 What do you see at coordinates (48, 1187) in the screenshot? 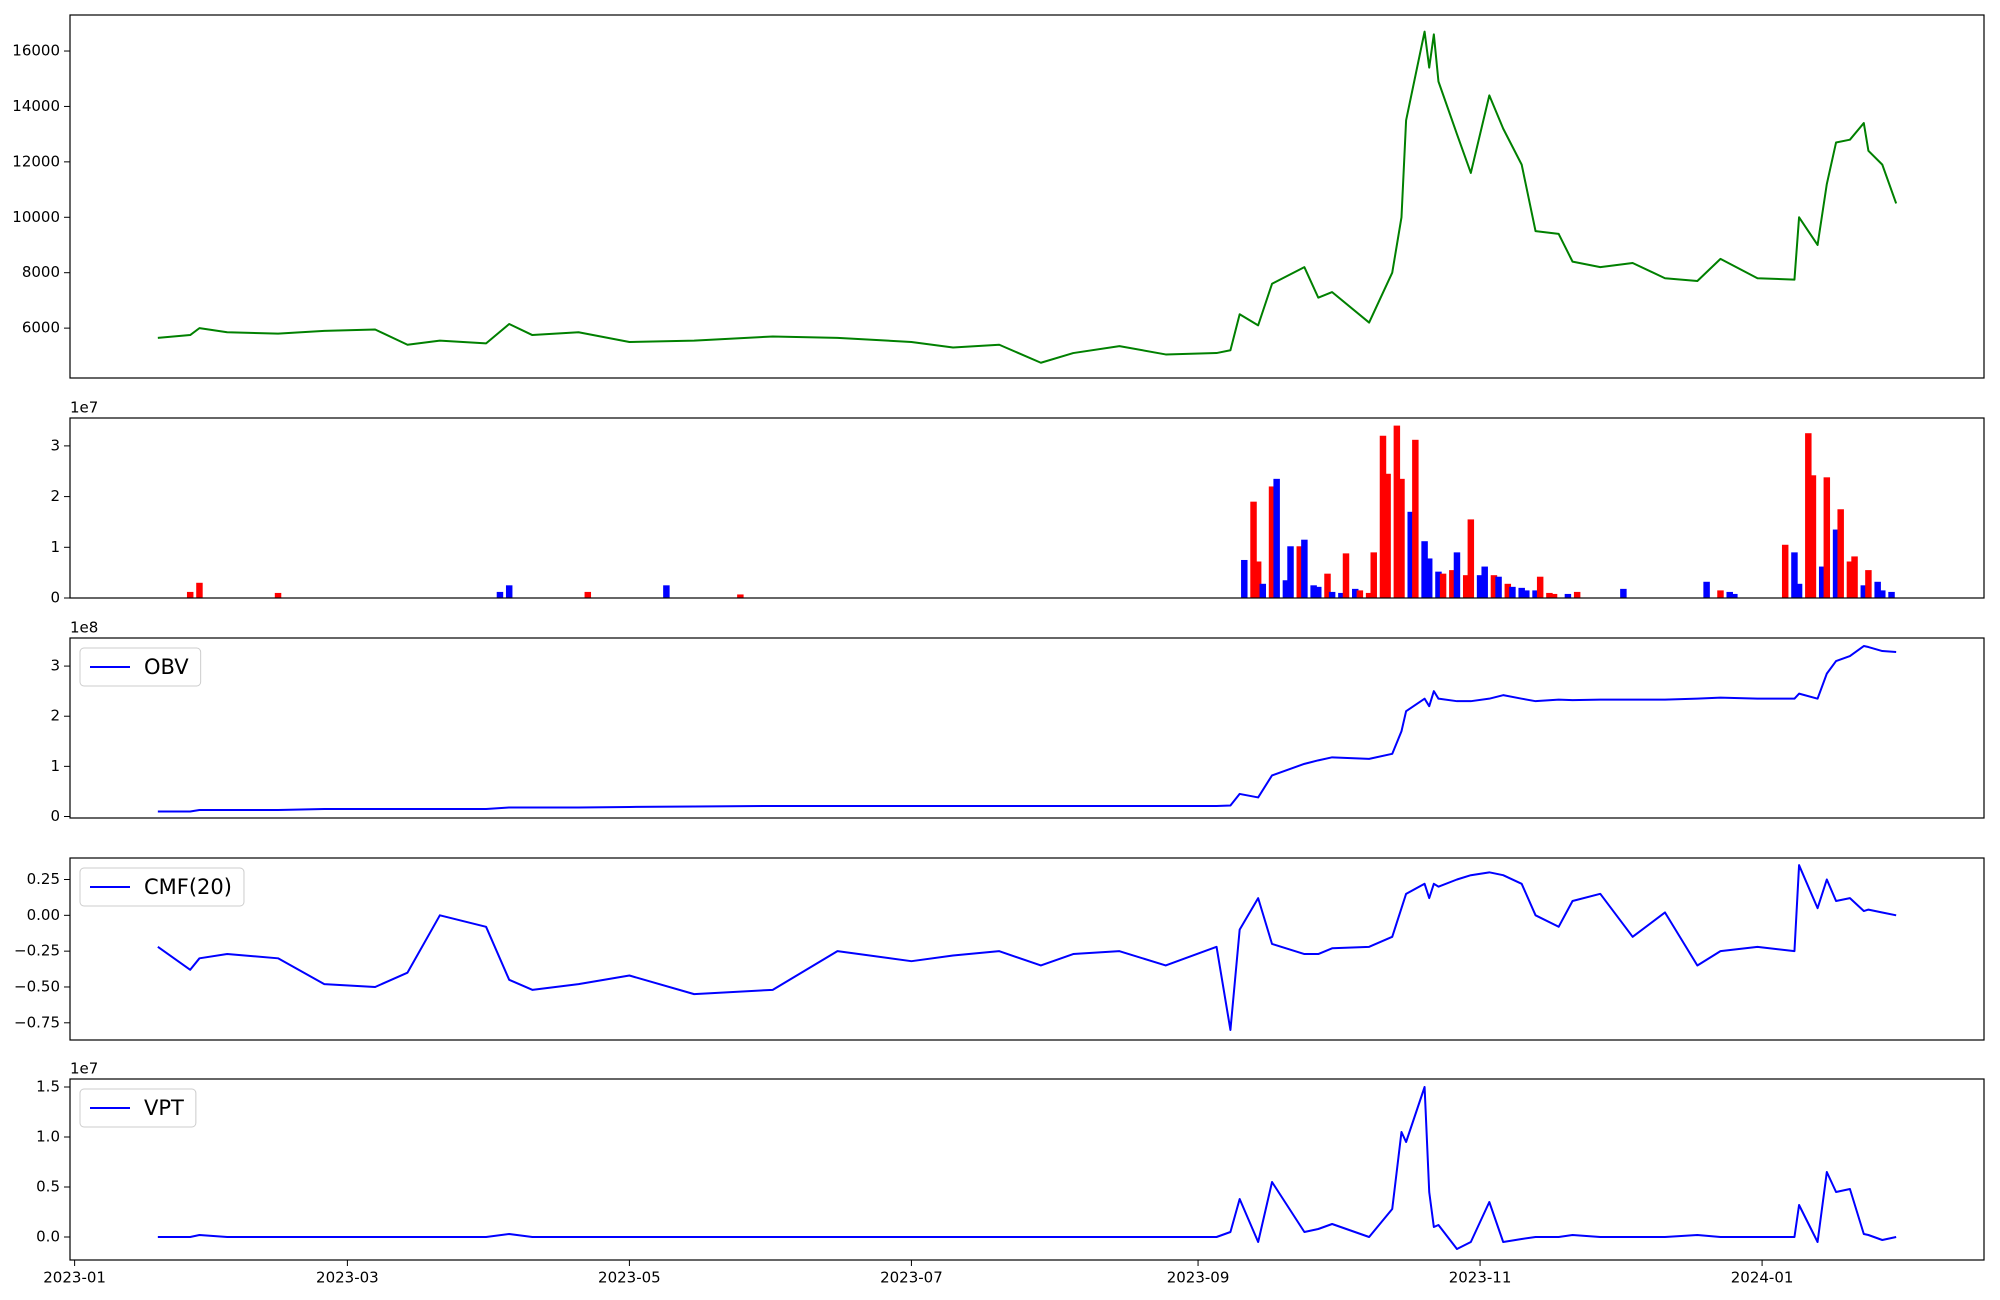
I see `y-tick-label: 0.5` at bounding box center [48, 1187].